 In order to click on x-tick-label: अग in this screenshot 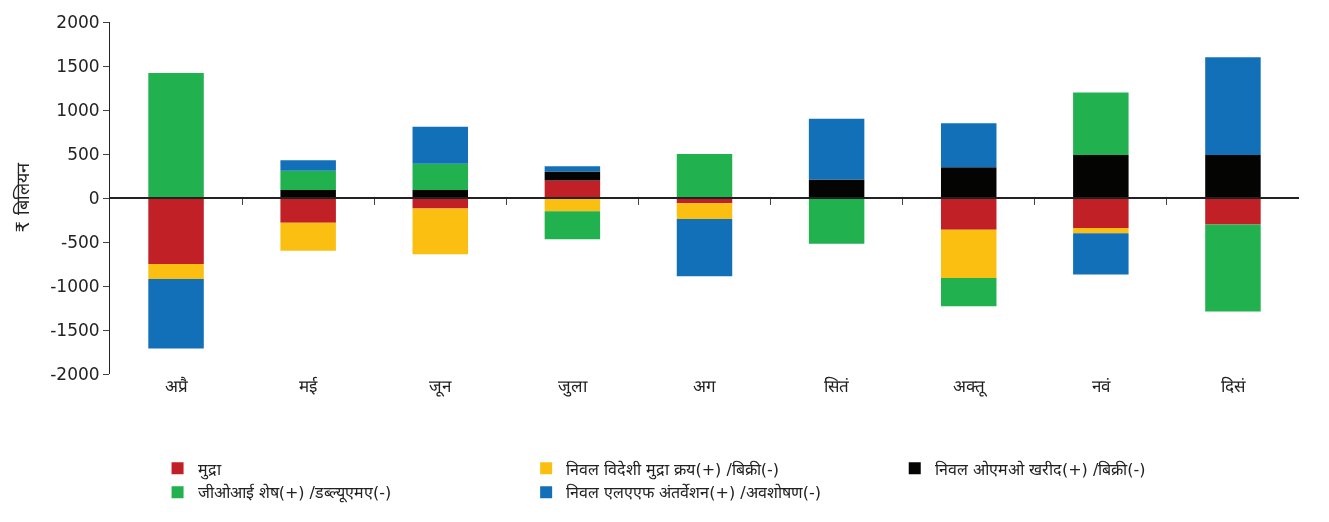, I will do `click(704, 386)`.